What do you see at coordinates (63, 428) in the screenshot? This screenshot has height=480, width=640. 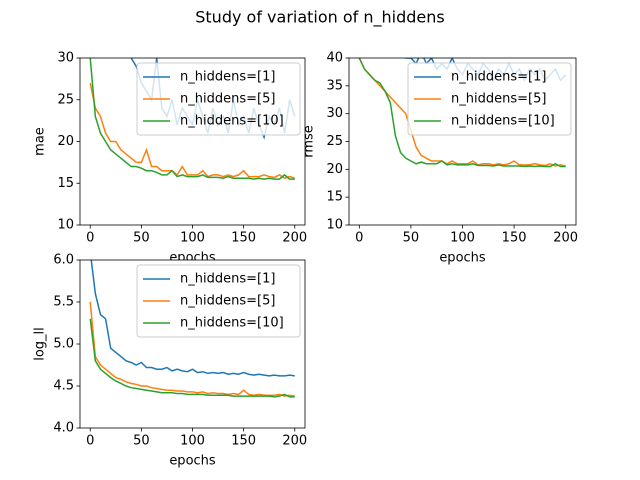 I see `y-tick-label: 4.0` at bounding box center [63, 428].